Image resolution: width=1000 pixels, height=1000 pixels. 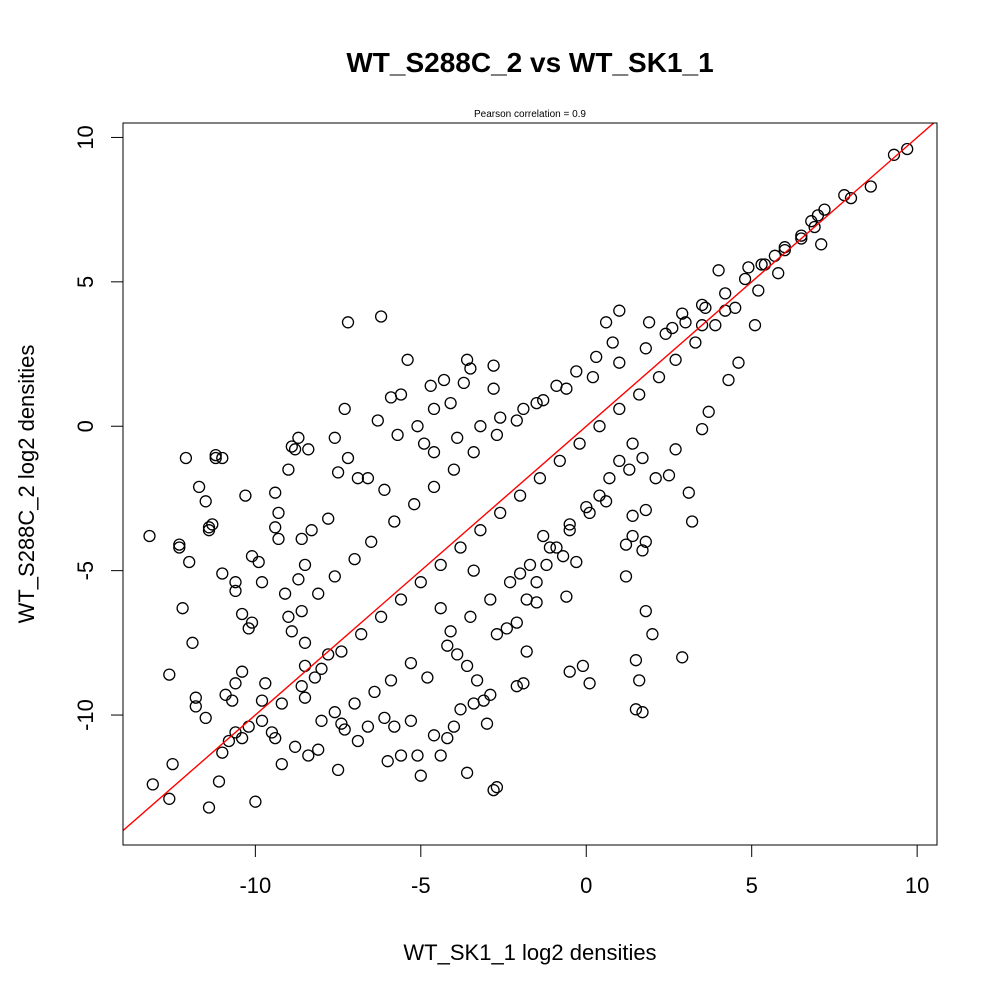 I want to click on x-axis-label: WT_SK1_1 log2 densities, so click(x=529, y=952).